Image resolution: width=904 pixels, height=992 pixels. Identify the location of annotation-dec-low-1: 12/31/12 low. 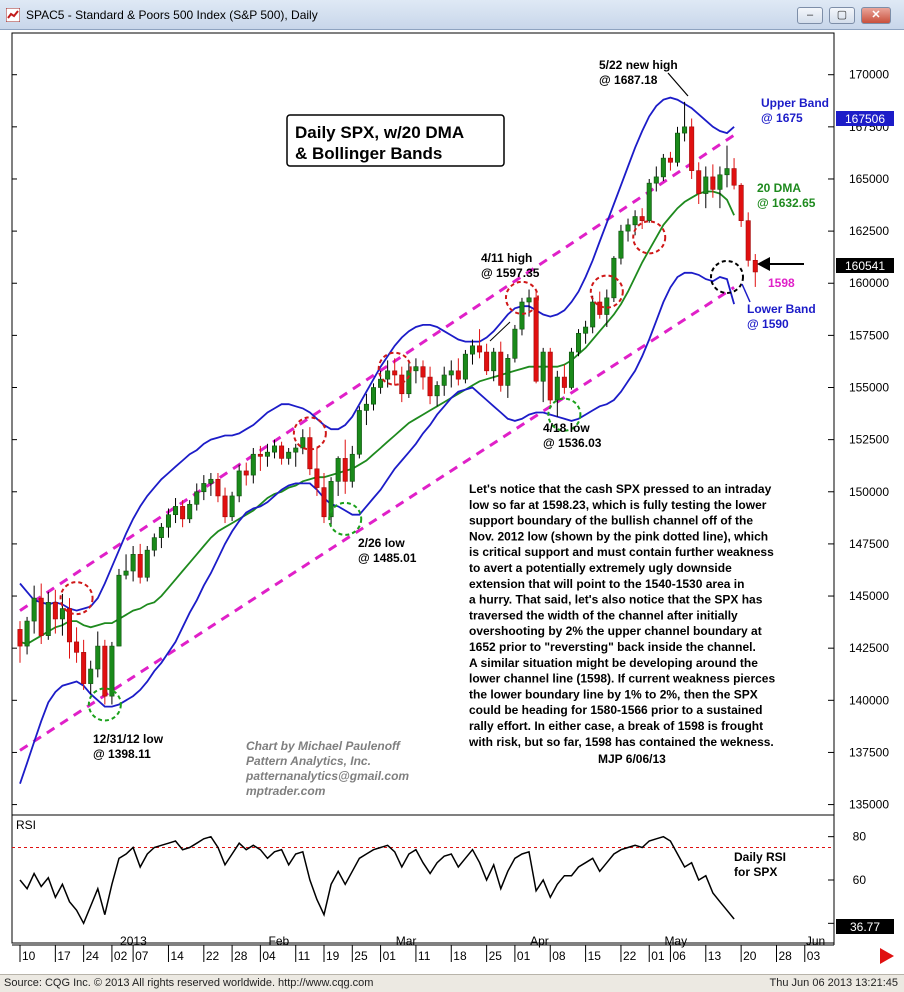
(128, 739).